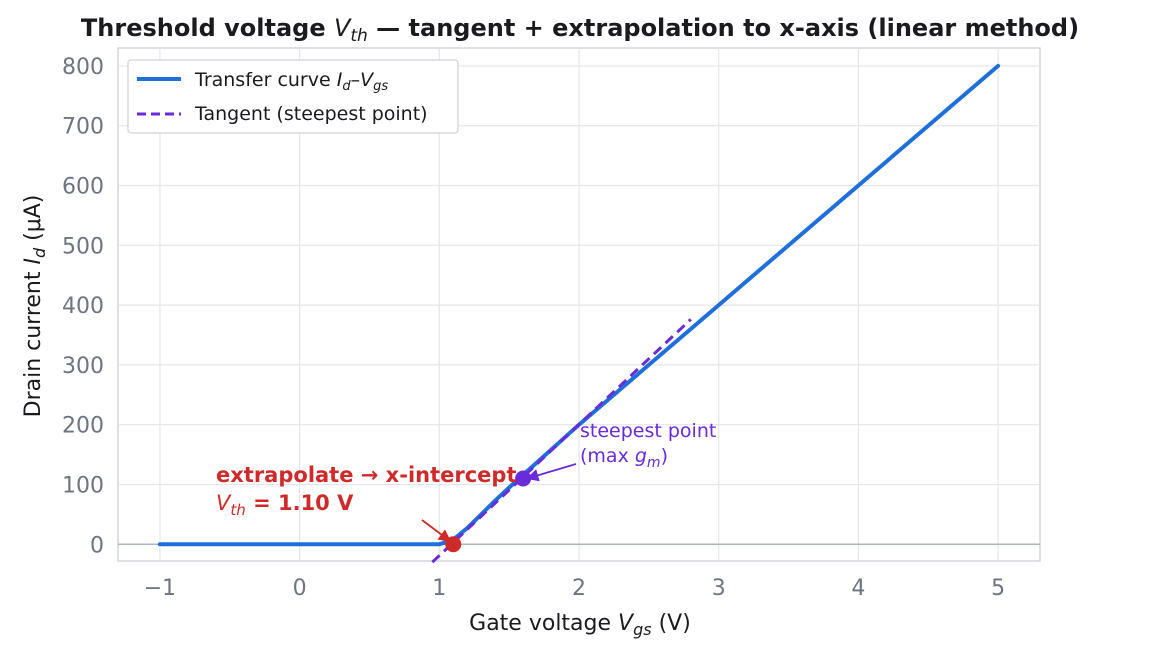 This screenshot has height=656, width=1158. Describe the element at coordinates (83, 246) in the screenshot. I see `y-tick-label: 500` at that location.